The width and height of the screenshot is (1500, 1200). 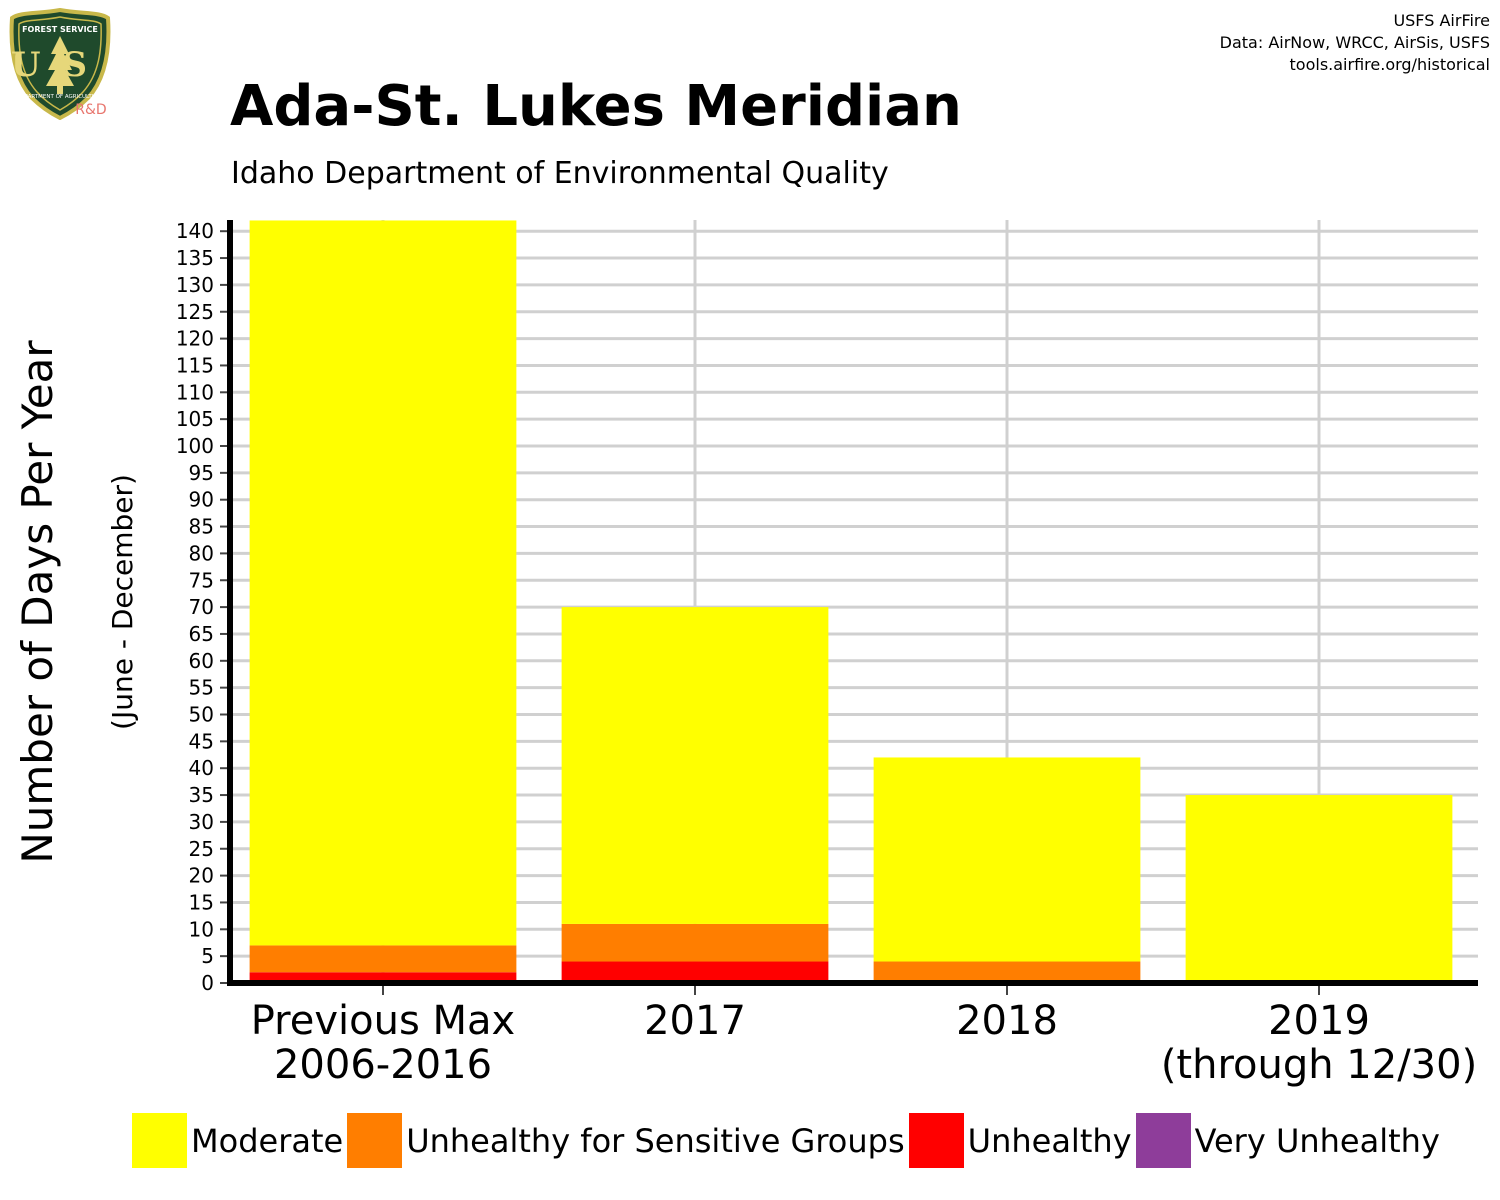 What do you see at coordinates (37, 602) in the screenshot?
I see `y-axis-title: Number of Days Per Year` at bounding box center [37, 602].